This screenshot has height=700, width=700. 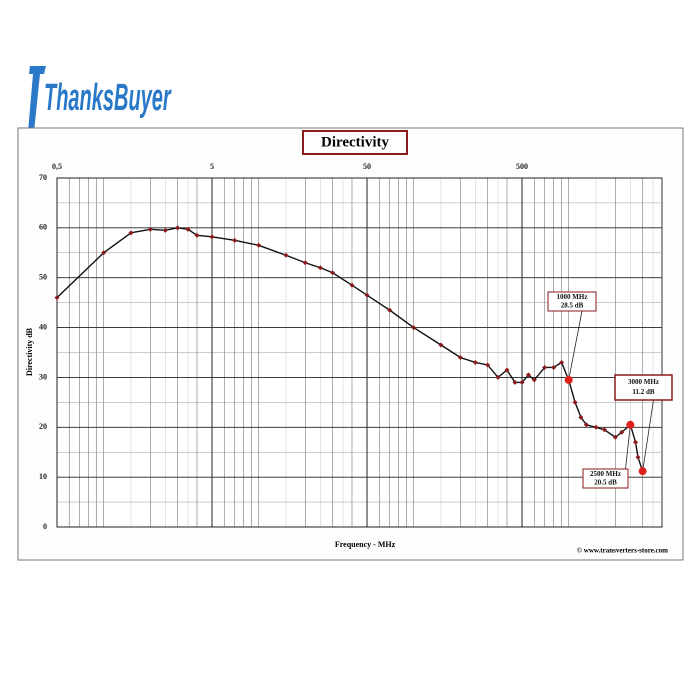 I want to click on annotation-text: 28.5 dB, so click(x=572, y=305).